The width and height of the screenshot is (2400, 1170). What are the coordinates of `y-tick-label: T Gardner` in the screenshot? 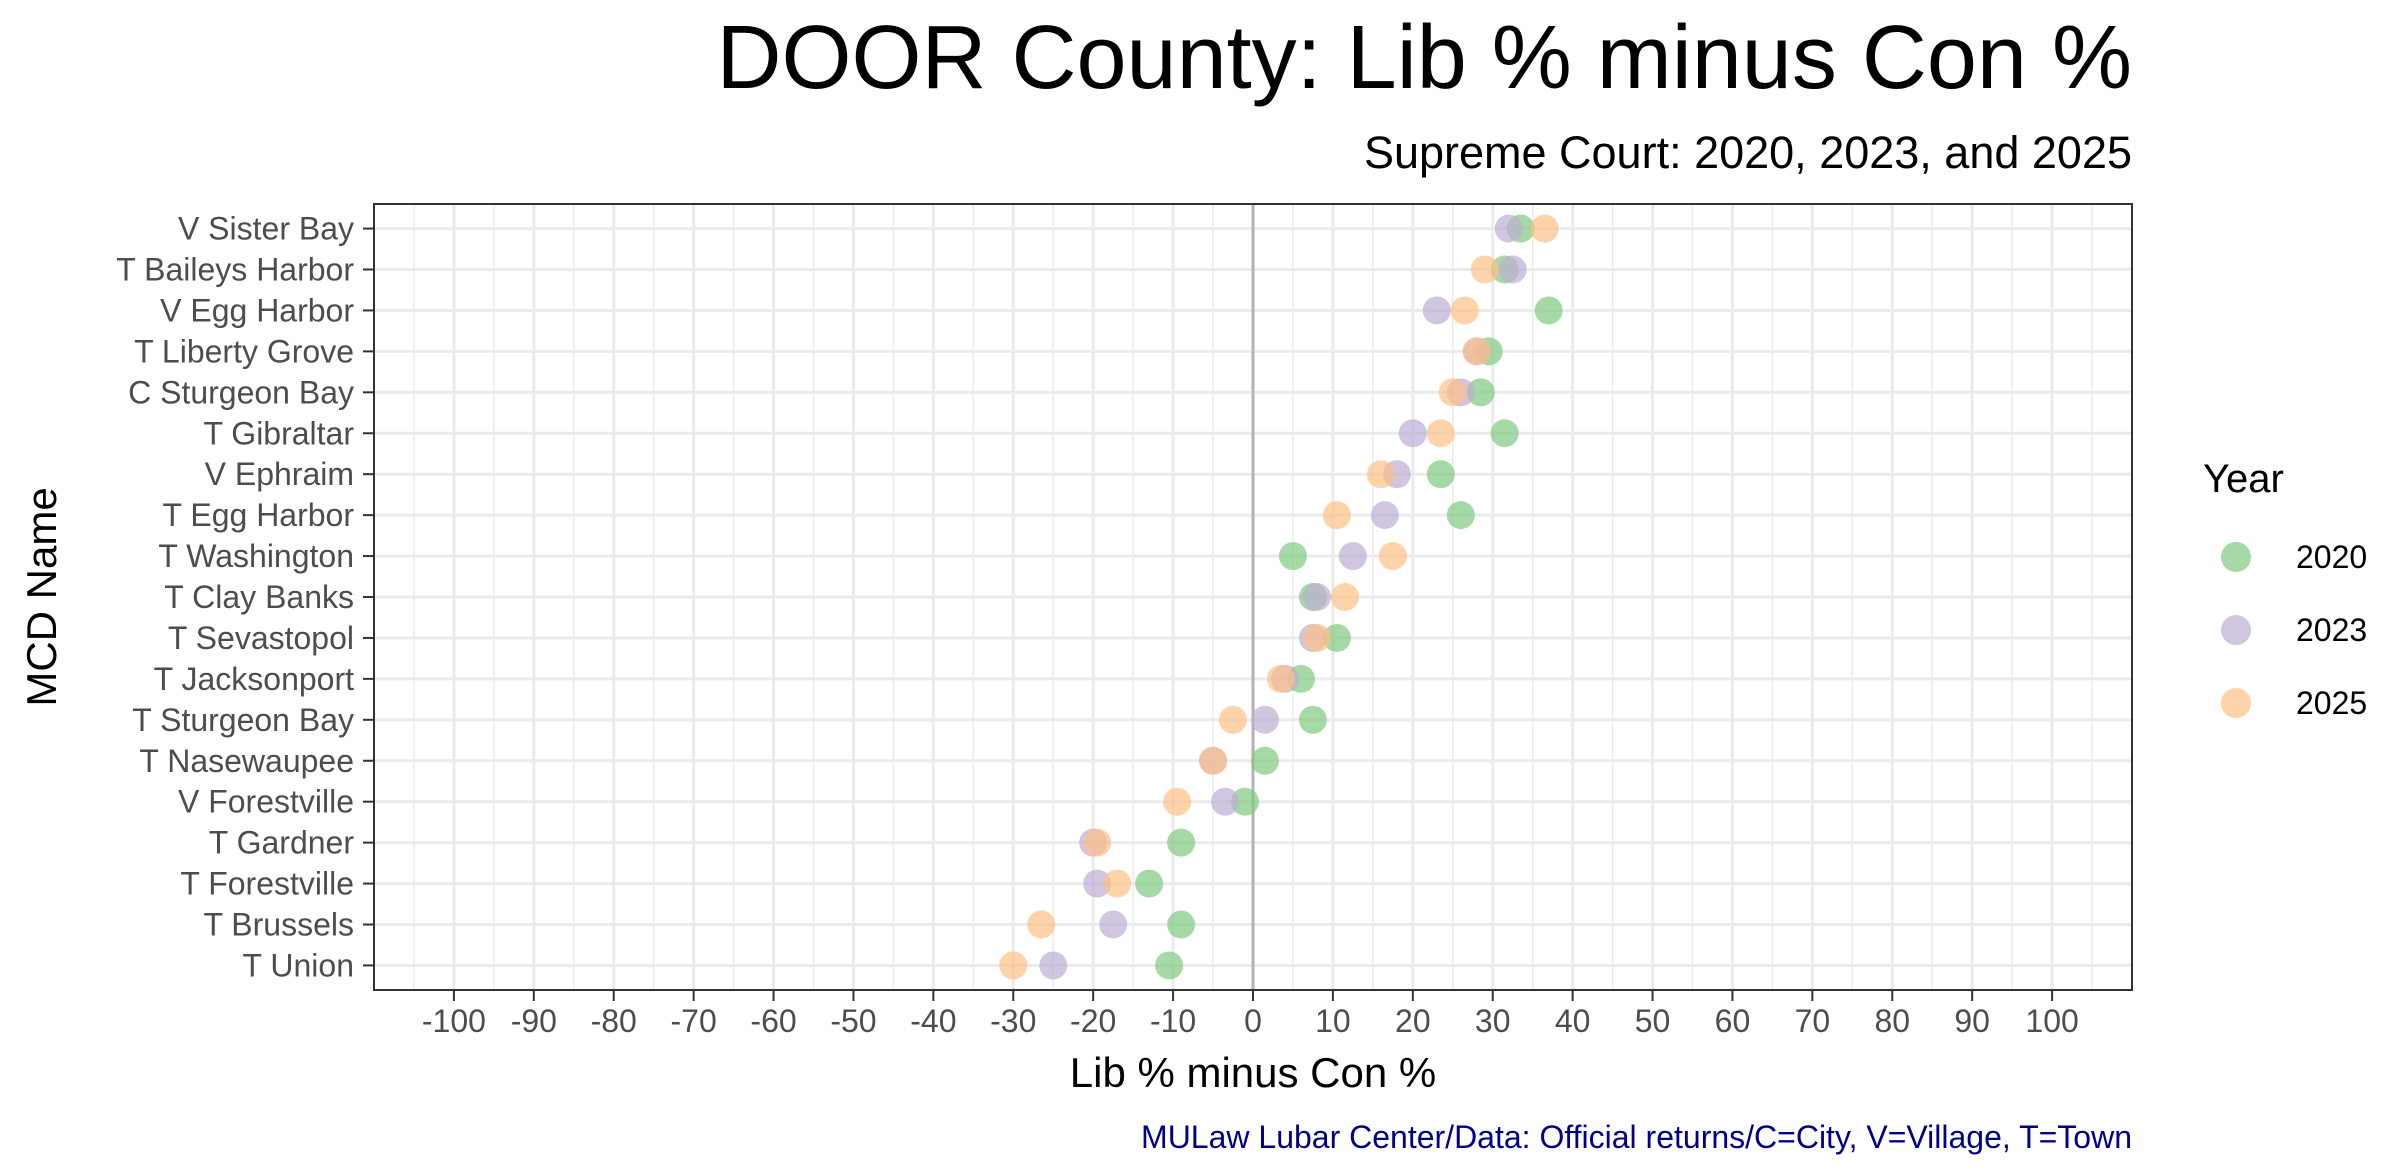 It's located at (282, 843).